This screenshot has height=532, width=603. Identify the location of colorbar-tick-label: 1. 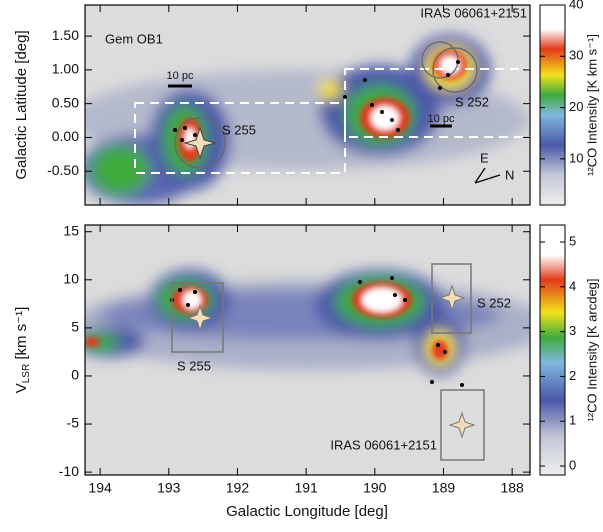
(572, 420).